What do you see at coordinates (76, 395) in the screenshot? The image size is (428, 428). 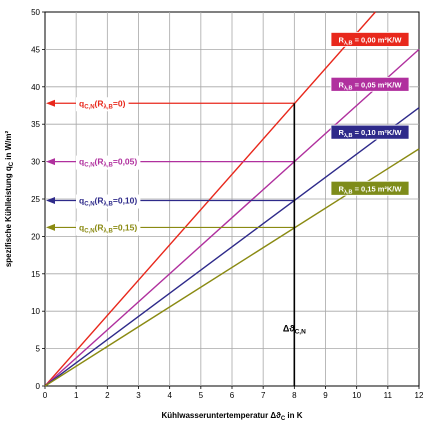 I see `x-tick-label: 1` at bounding box center [76, 395].